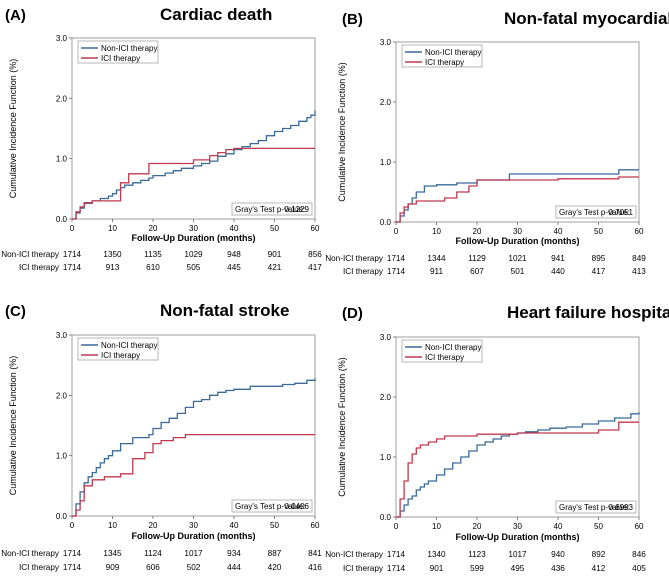 The width and height of the screenshot is (669, 584). I want to click on panel-title: Heart failure hospitalization, so click(588, 312).